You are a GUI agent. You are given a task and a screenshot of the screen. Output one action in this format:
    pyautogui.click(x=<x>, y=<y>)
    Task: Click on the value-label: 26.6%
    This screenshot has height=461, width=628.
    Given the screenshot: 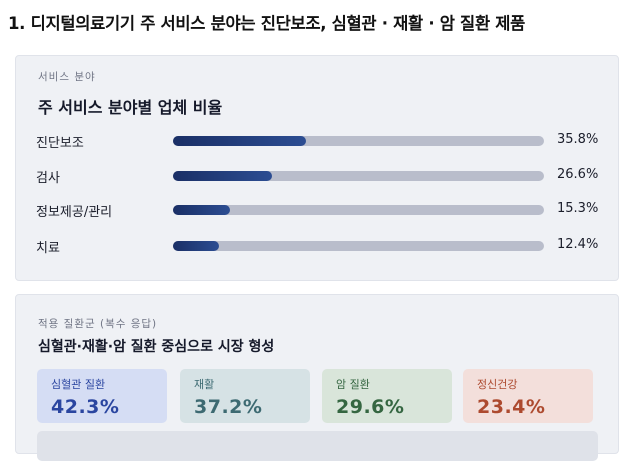 What is the action you would take?
    pyautogui.click(x=578, y=174)
    